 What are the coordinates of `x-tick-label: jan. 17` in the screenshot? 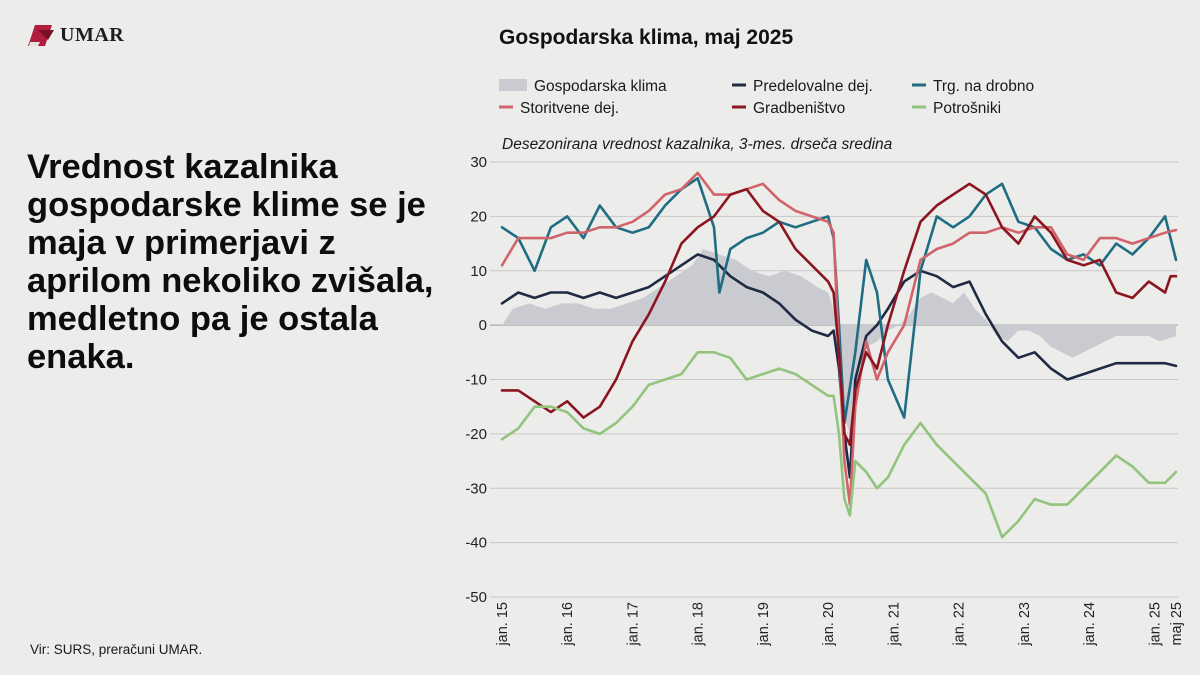 It's located at (633, 624).